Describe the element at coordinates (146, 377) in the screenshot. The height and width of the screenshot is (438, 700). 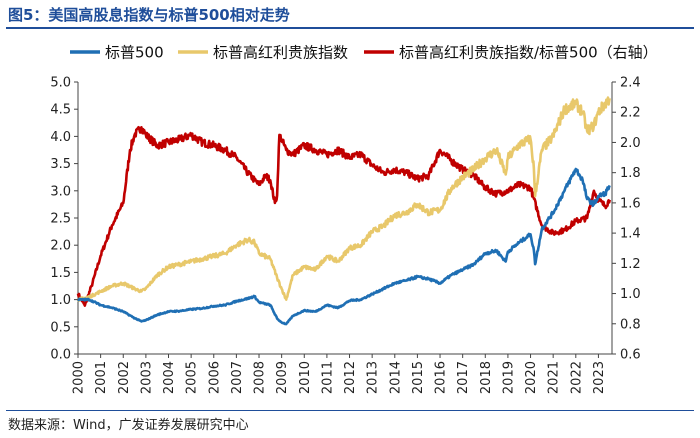
I see `x-tick-label: 2003` at that location.